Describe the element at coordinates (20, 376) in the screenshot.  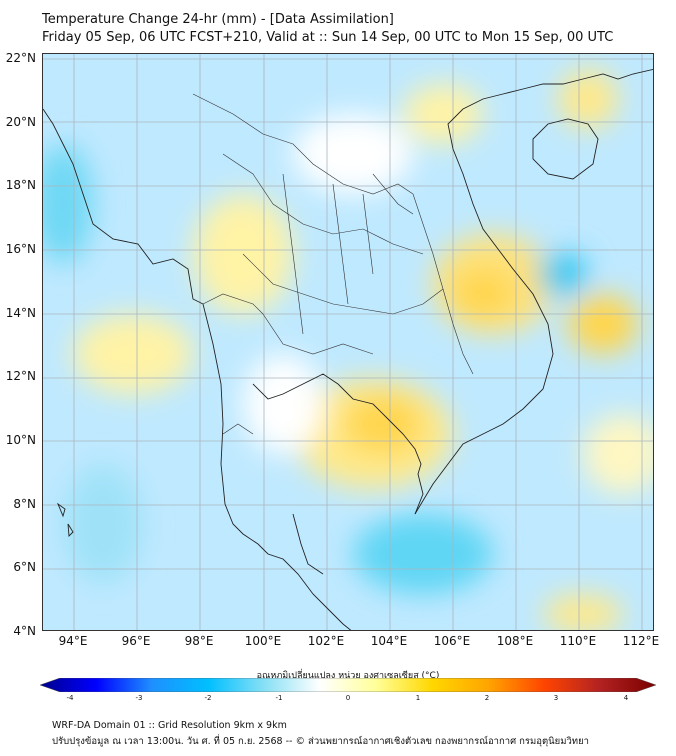
I see `lat-label-12n: 12°N` at that location.